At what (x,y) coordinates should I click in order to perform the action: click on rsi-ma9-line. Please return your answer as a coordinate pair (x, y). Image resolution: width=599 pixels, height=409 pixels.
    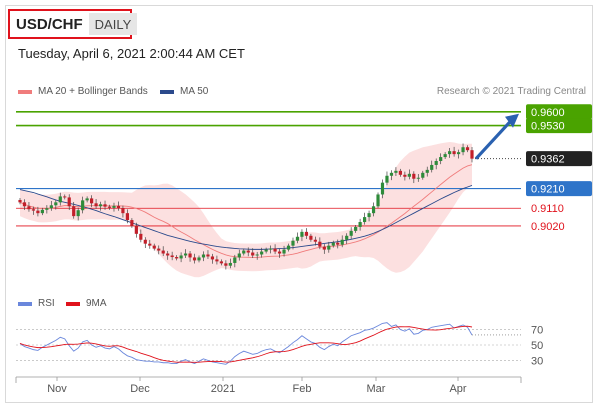
    Looking at the image, I should click on (246, 344).